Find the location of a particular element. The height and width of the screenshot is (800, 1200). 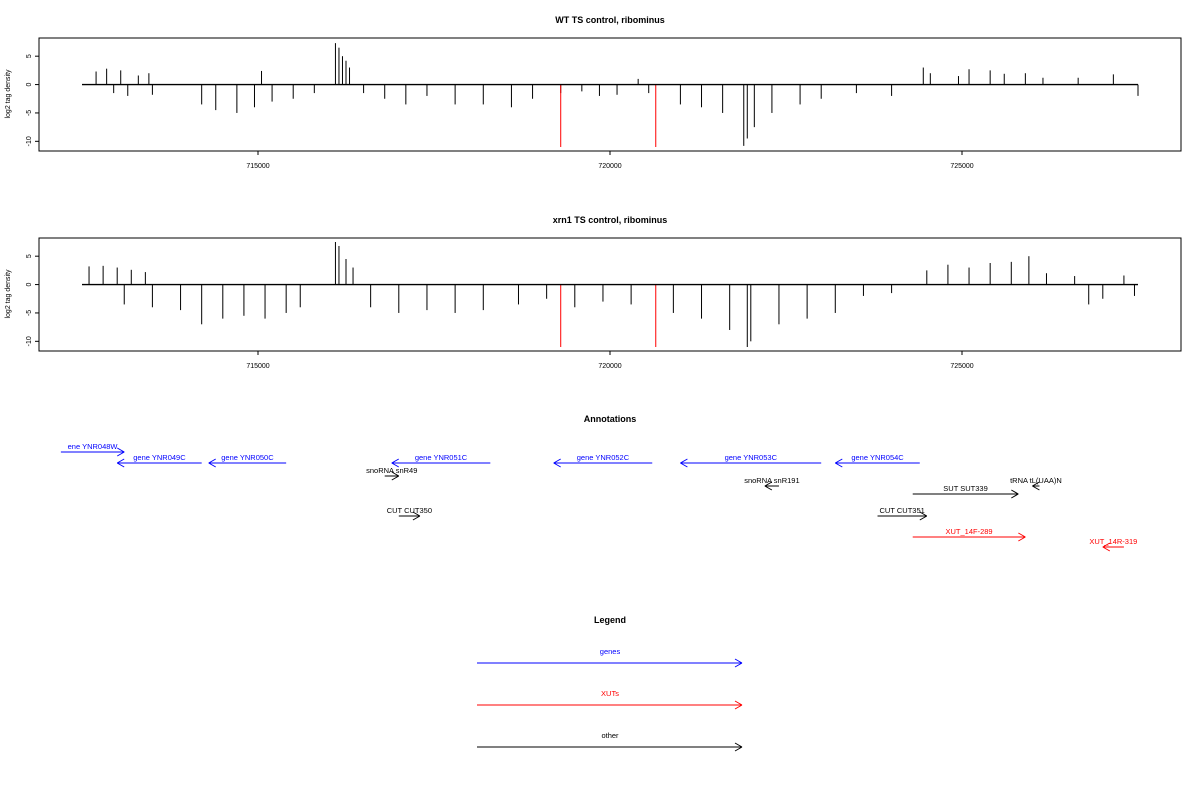

feature-label: XUT_14R-319 is located at coordinates (1113, 541).